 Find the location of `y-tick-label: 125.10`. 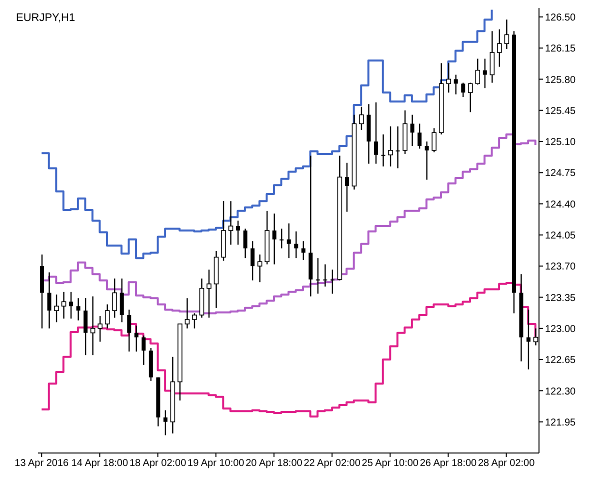

y-tick-label: 125.10 is located at coordinates (560, 142).